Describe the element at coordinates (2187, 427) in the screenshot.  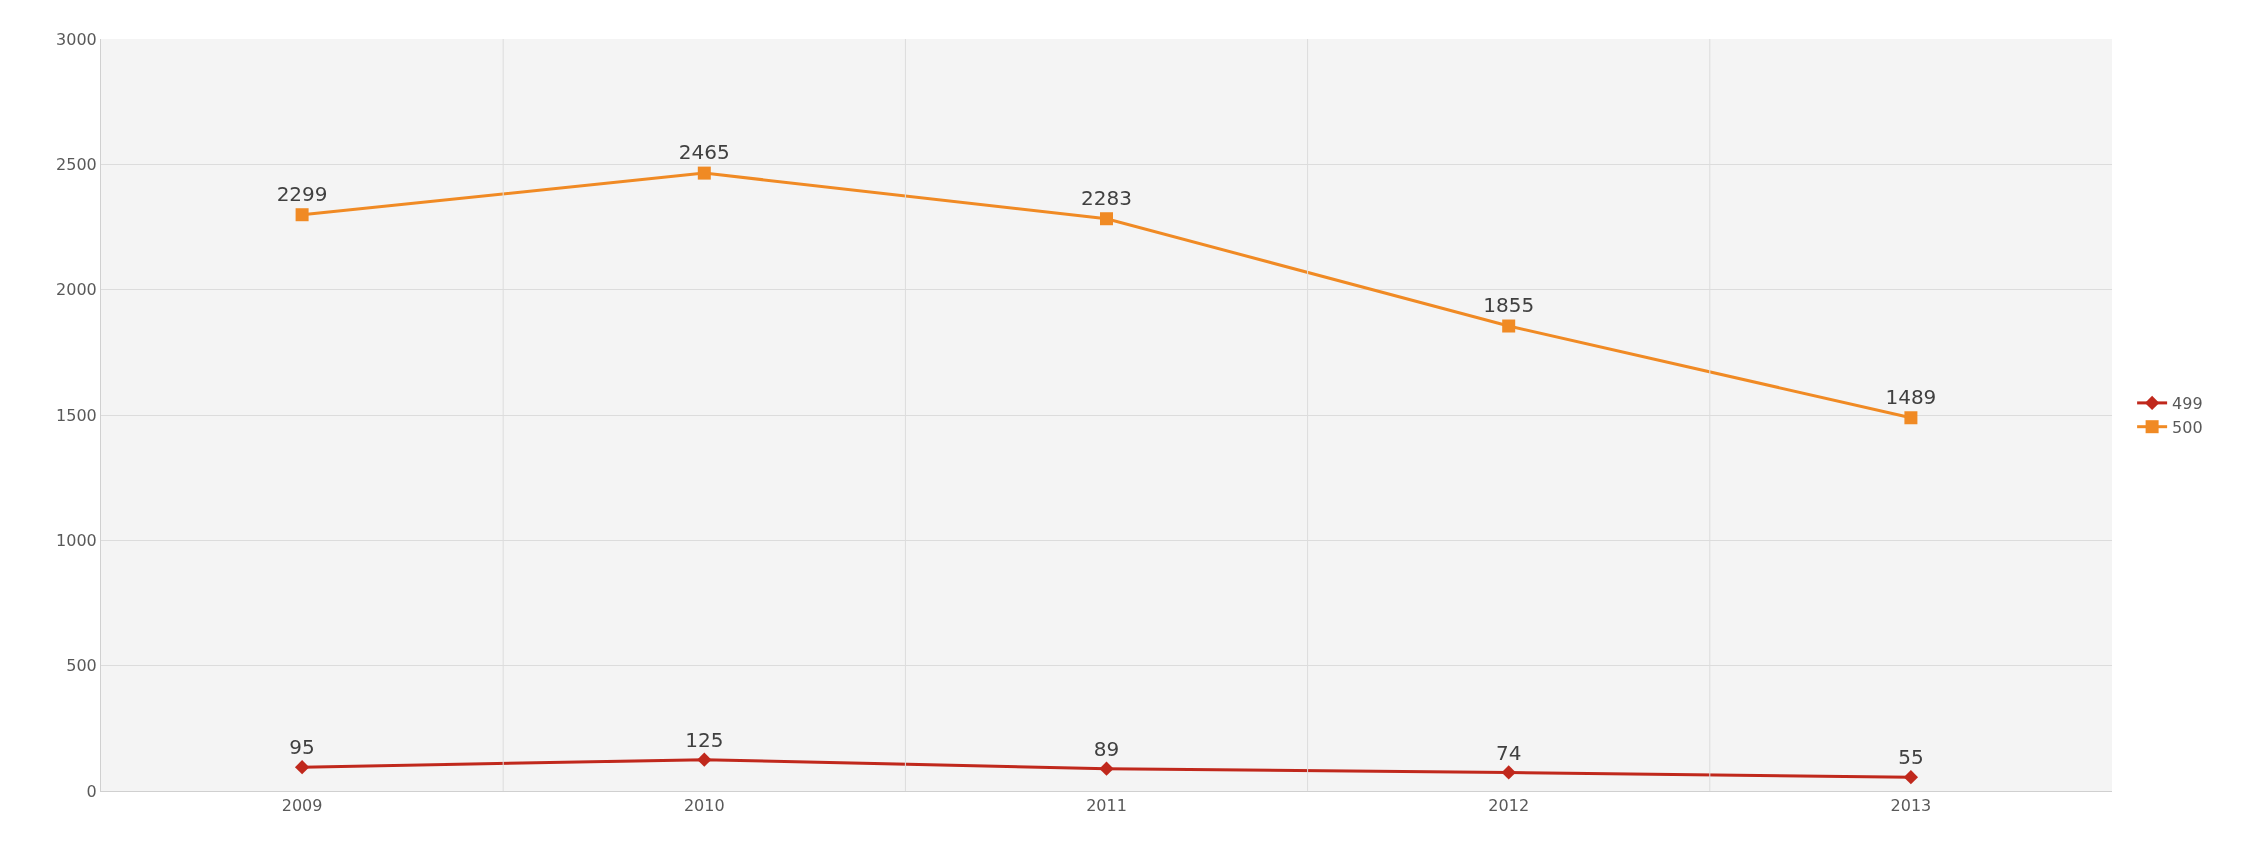
I see `legend-label: 500` at that location.